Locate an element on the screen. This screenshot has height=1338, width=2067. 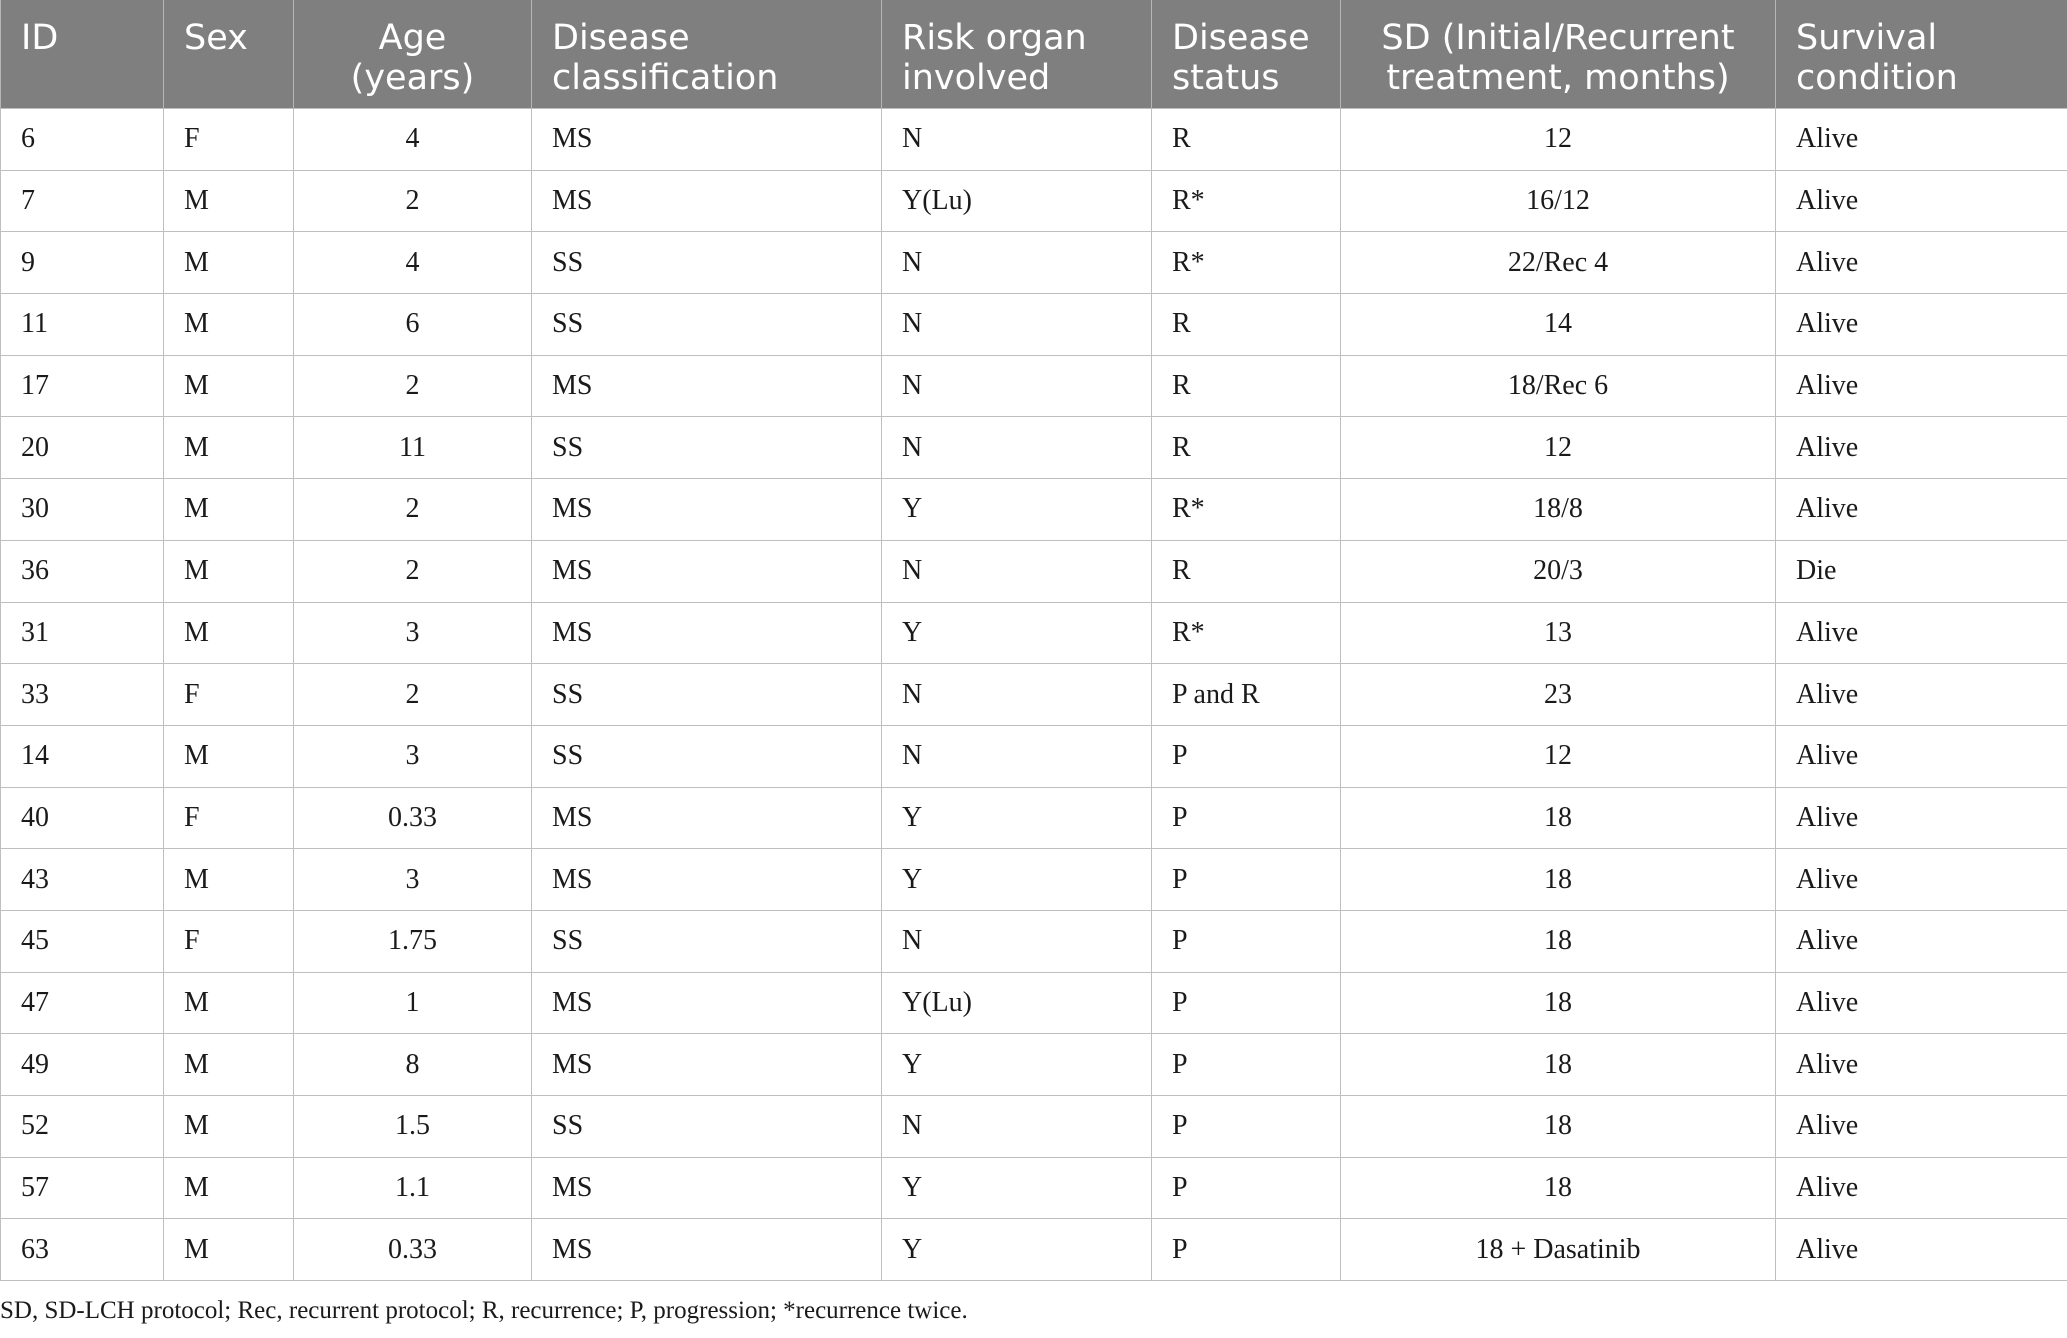
table-row: 45 F 1.75 SS N P 18 Alive is located at coordinates (1033, 941).